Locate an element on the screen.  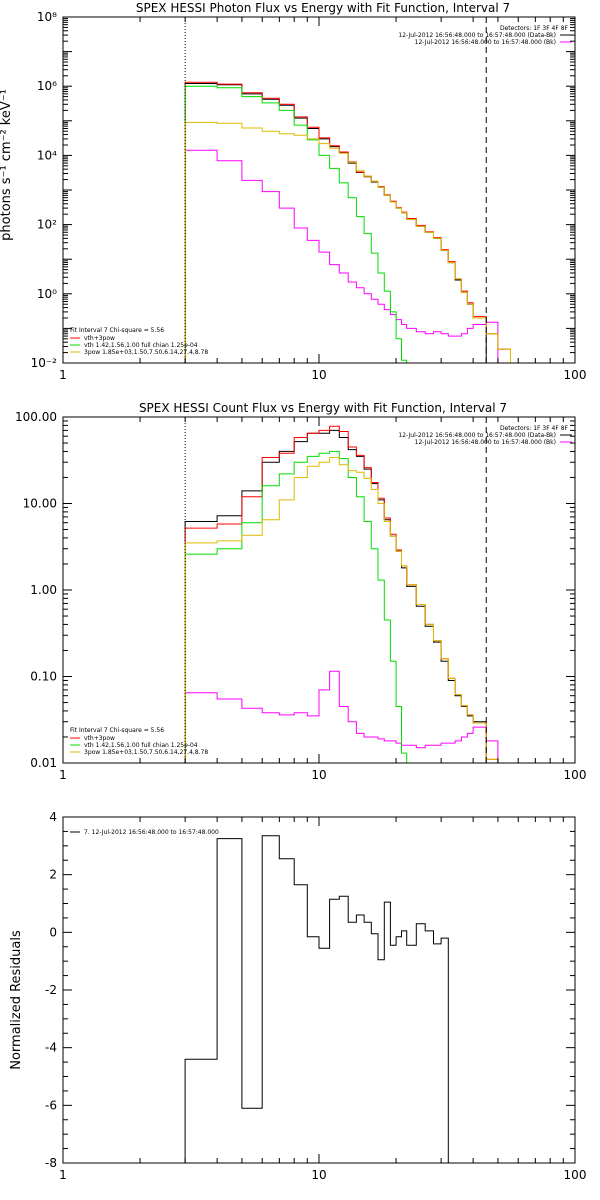
y-tick-label: -8 is located at coordinates (51, 1163).